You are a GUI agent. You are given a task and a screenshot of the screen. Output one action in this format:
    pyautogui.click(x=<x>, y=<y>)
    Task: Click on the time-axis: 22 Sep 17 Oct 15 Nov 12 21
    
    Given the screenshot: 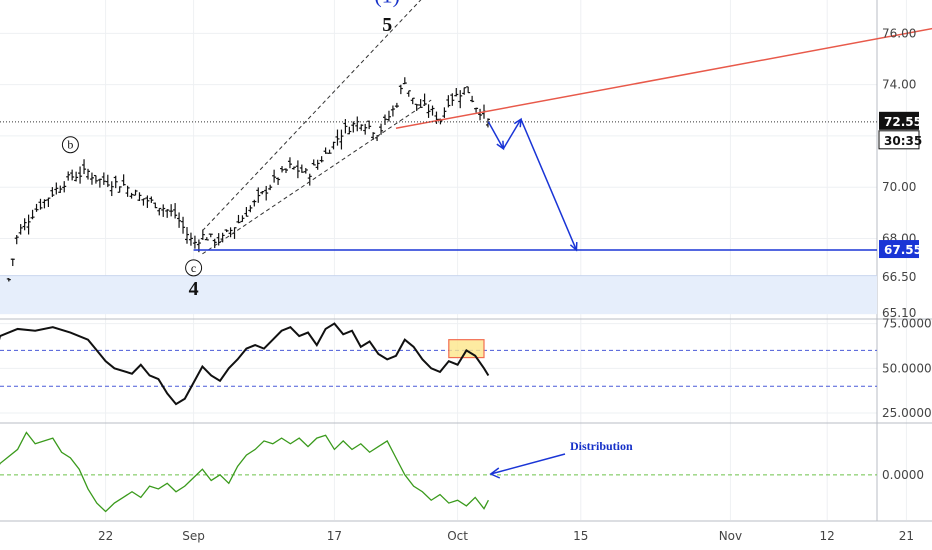 What is the action you would take?
    pyautogui.click(x=506, y=536)
    